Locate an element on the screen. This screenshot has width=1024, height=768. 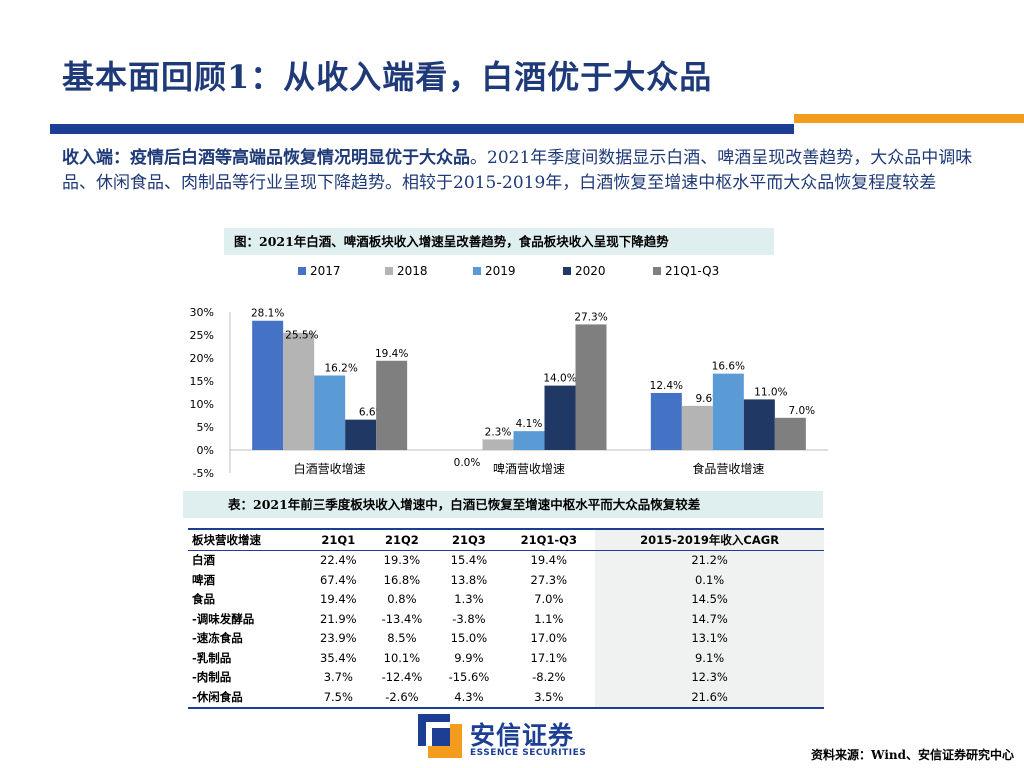
legend-label: 2018 is located at coordinates (412, 271).